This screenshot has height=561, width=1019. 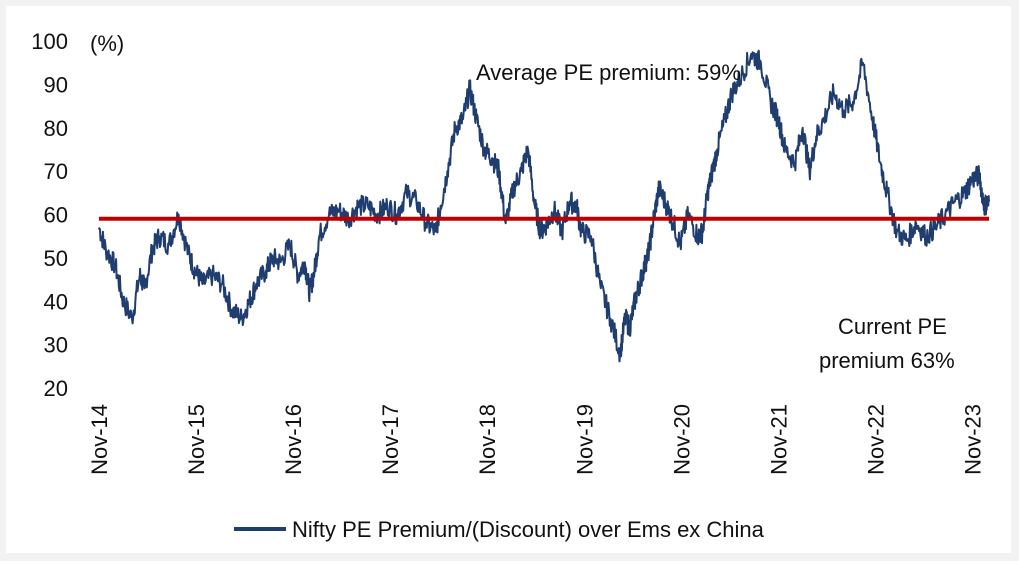 I want to click on x-tick-label: Nov-20, so click(x=681, y=439).